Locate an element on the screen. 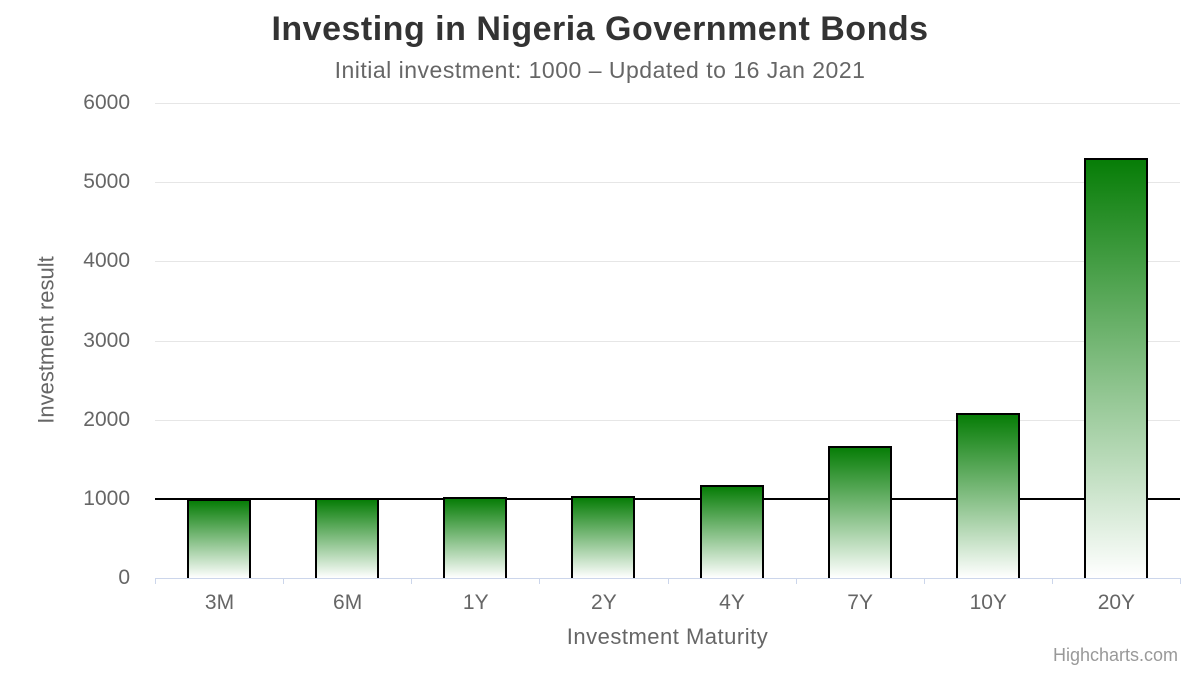 Image resolution: width=1200 pixels, height=675 pixels. y-axis-label-1000: 1000 is located at coordinates (106, 498).